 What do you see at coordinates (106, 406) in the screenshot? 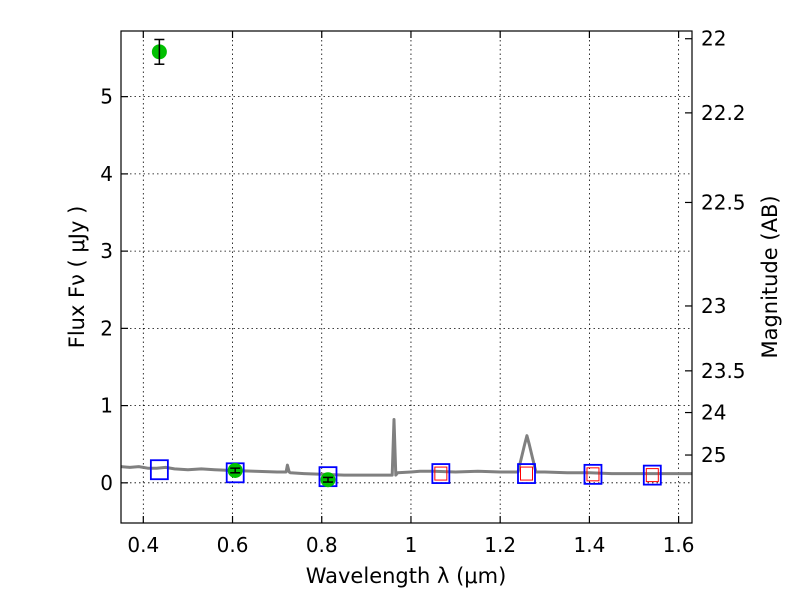
I see `y-tick-label: 1` at bounding box center [106, 406].